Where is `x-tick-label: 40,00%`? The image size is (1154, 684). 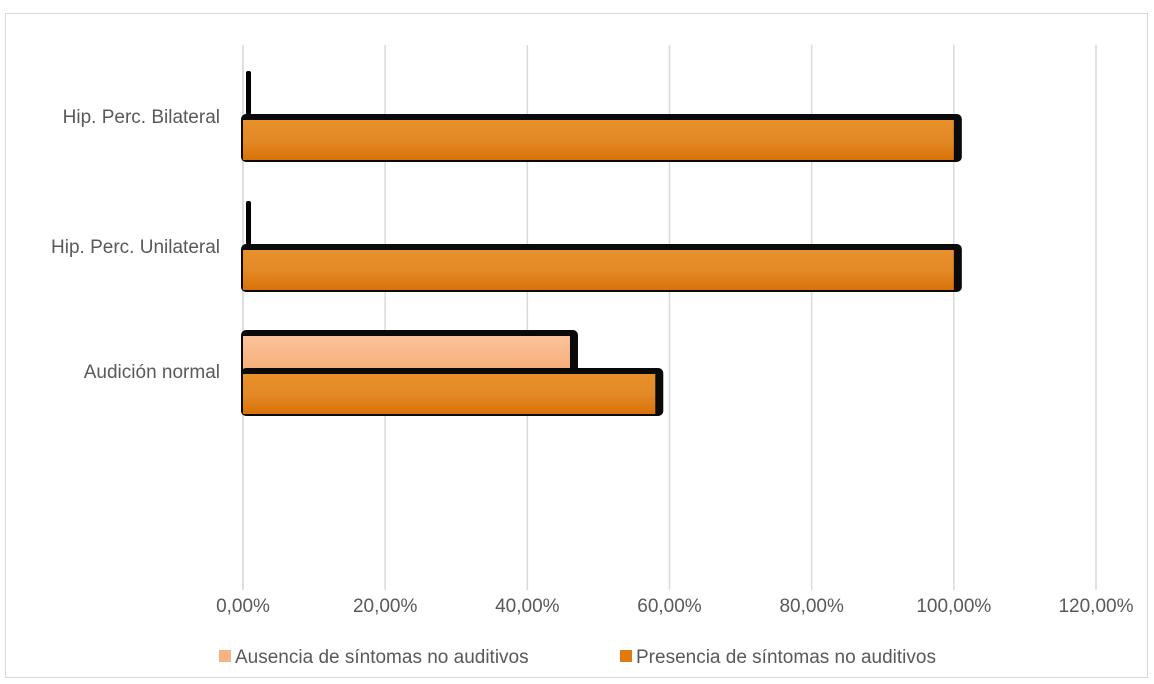 x-tick-label: 40,00% is located at coordinates (527, 606).